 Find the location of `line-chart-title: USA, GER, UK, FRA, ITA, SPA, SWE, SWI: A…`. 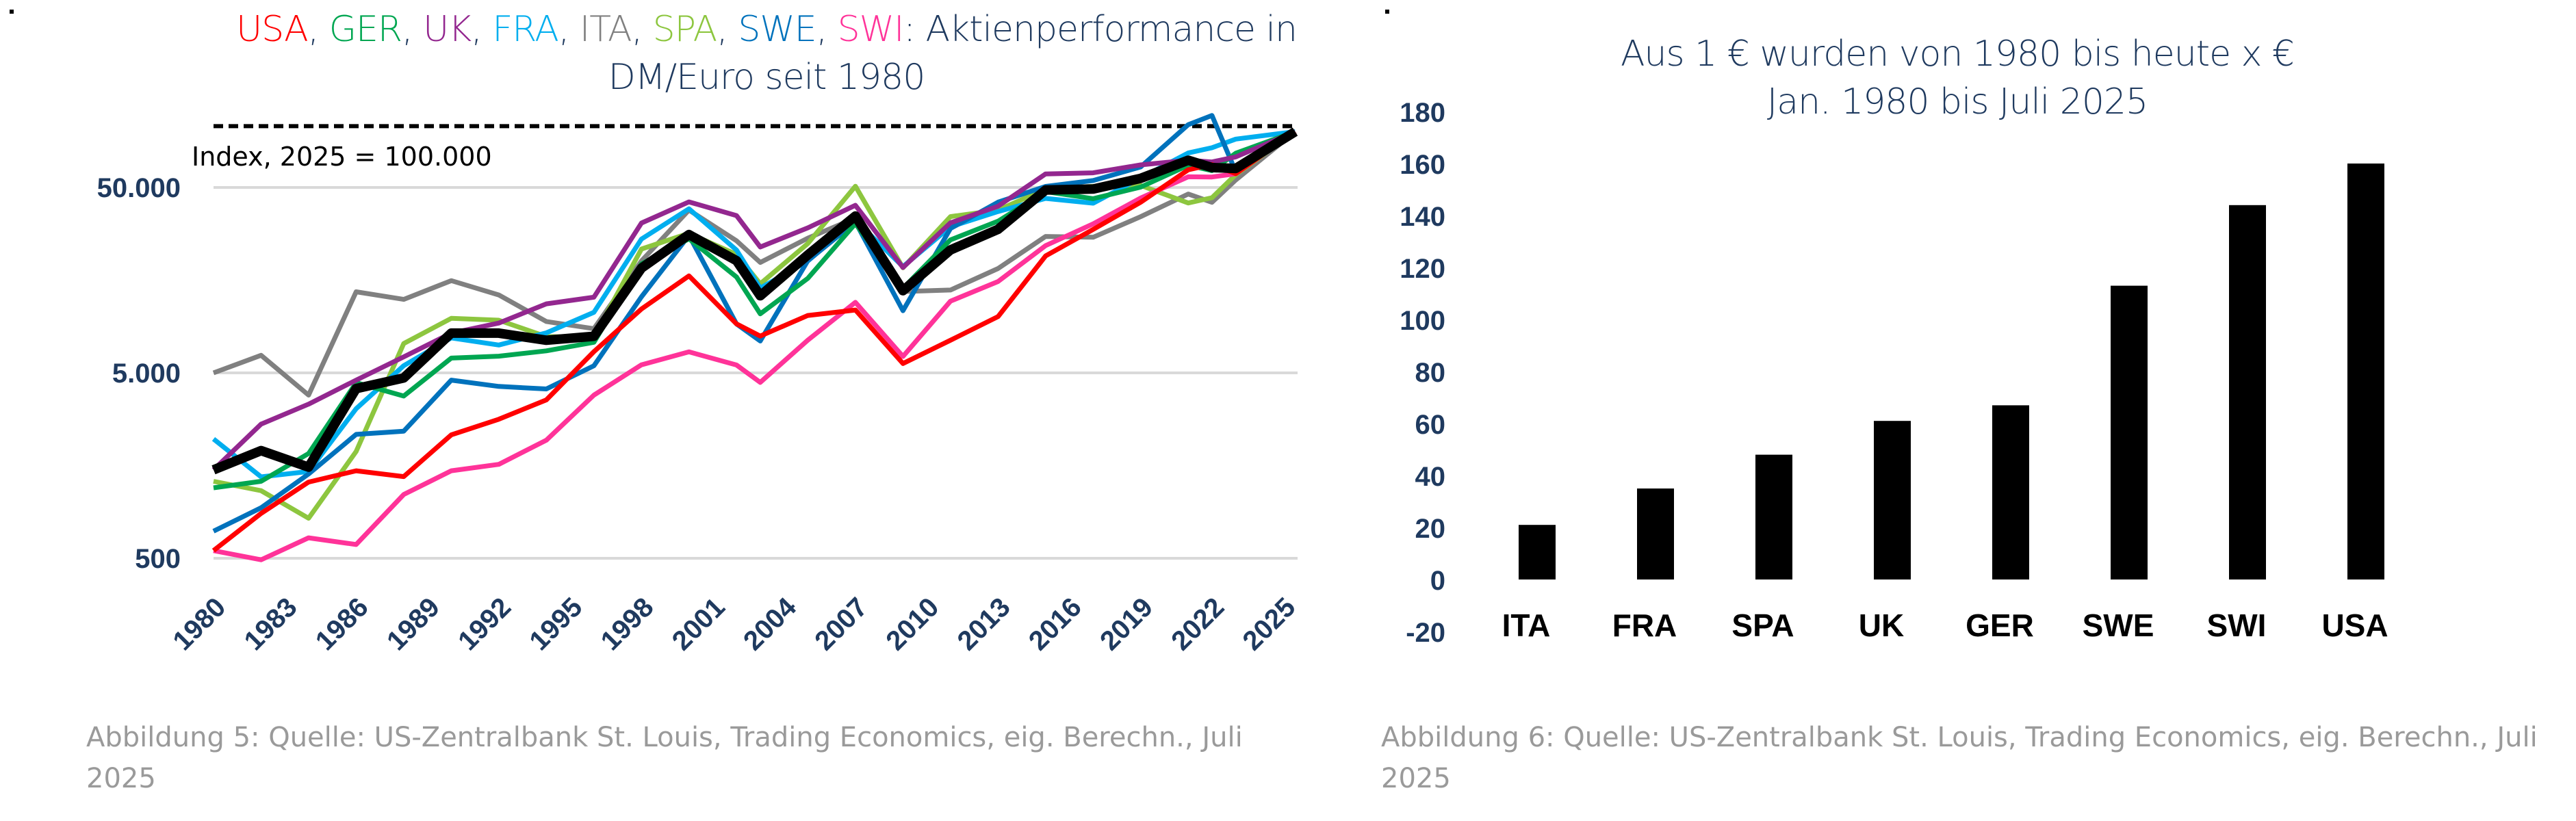

line-chart-title: USA, GER, UK, FRA, ITA, SPA, SWE, SWI: A… is located at coordinates (766, 53).